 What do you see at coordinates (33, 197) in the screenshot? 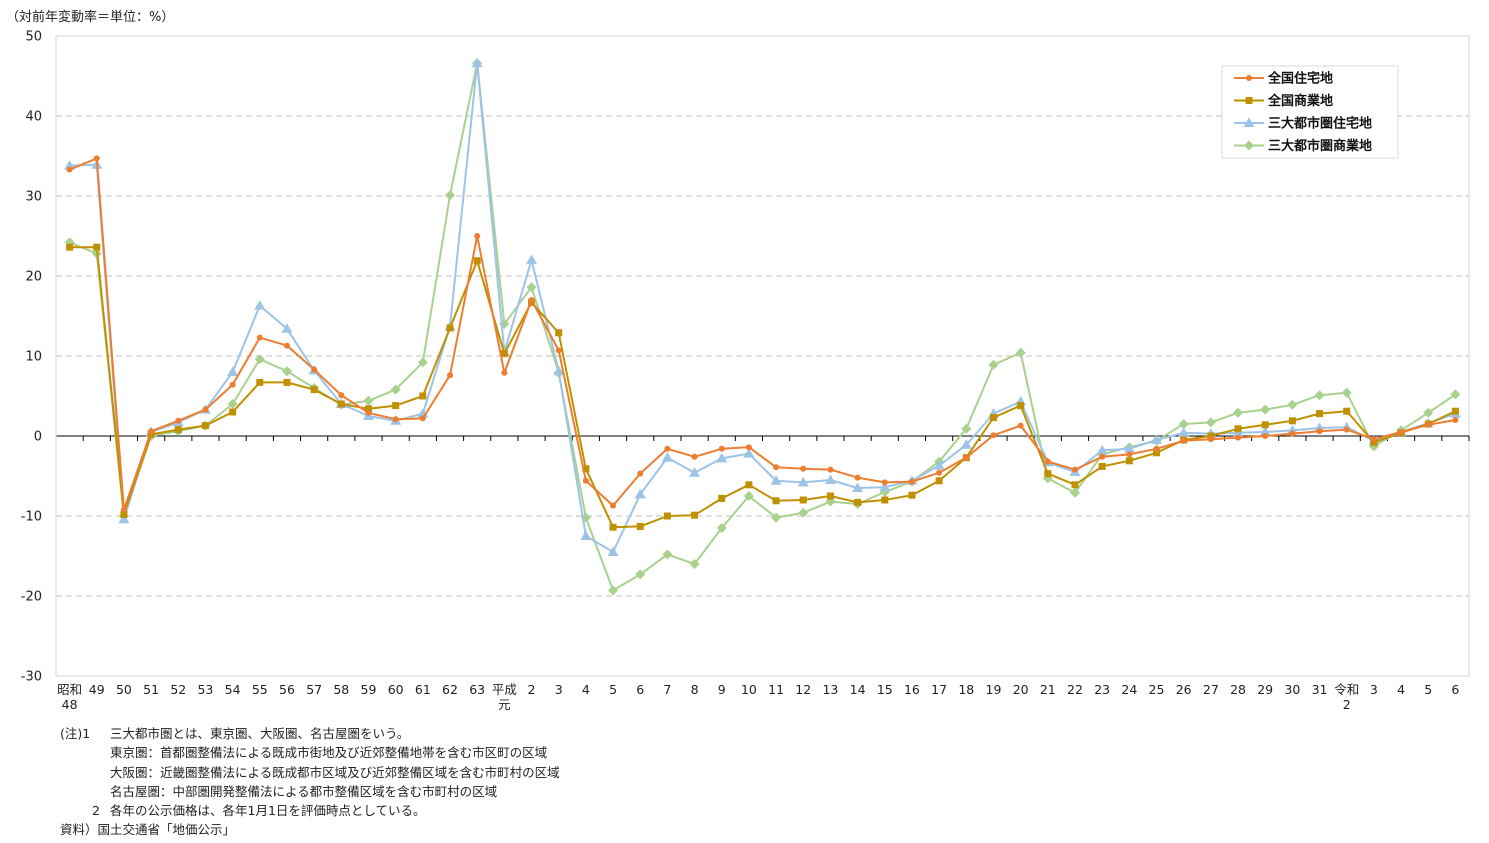
I see `y-tick-label: 30` at bounding box center [33, 197].